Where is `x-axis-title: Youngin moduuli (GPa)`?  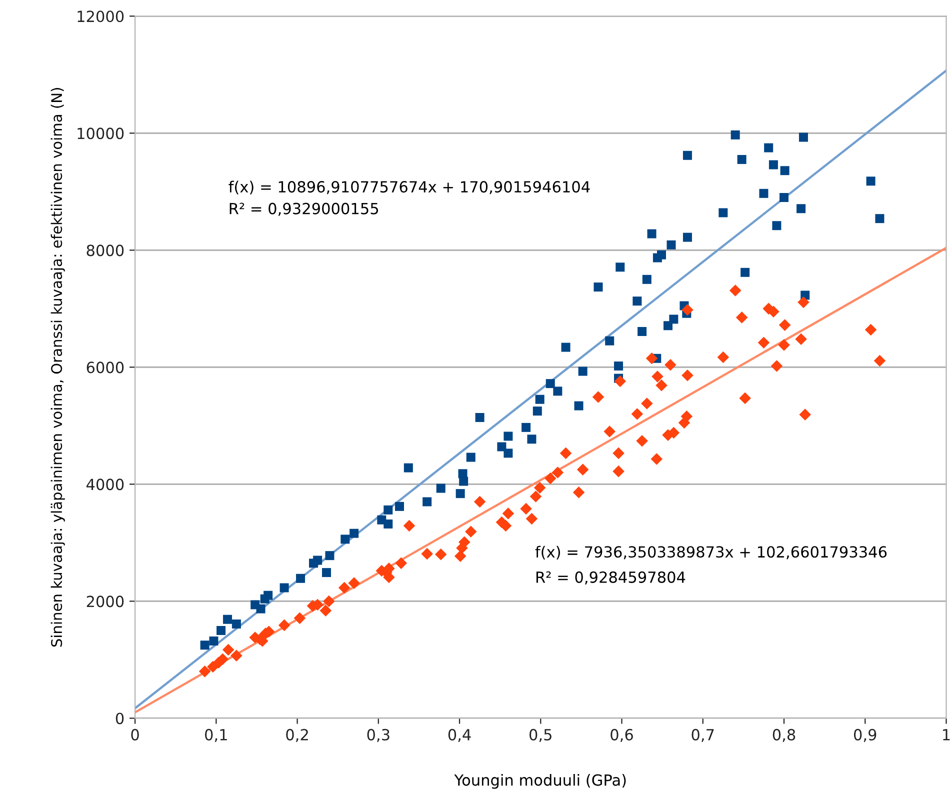 x-axis-title: Youngin moduuli (GPa) is located at coordinates (540, 781).